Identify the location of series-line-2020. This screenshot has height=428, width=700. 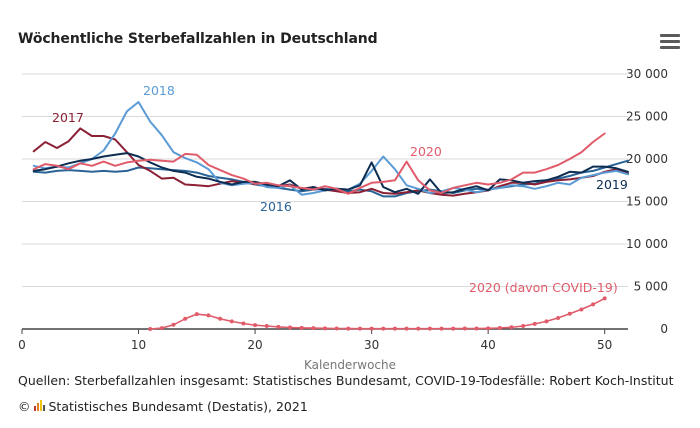
(319, 163).